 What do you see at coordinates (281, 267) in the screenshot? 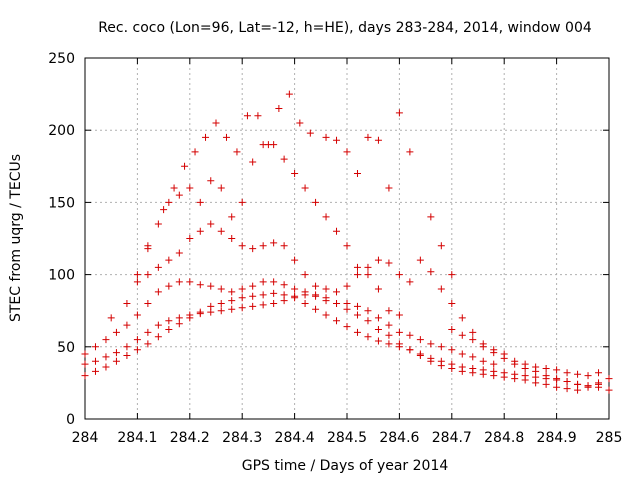
I see `series-arc-mid2` at bounding box center [281, 267].